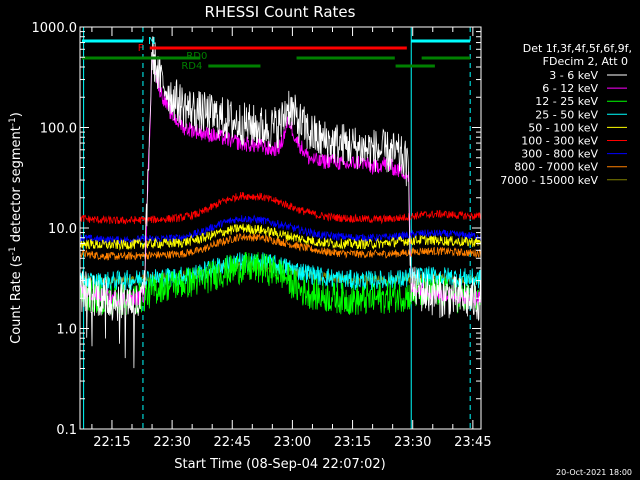 The height and width of the screenshot is (480, 640). Describe the element at coordinates (16, 186) in the screenshot. I see `y-axis-label-mid: detector segment` at that location.